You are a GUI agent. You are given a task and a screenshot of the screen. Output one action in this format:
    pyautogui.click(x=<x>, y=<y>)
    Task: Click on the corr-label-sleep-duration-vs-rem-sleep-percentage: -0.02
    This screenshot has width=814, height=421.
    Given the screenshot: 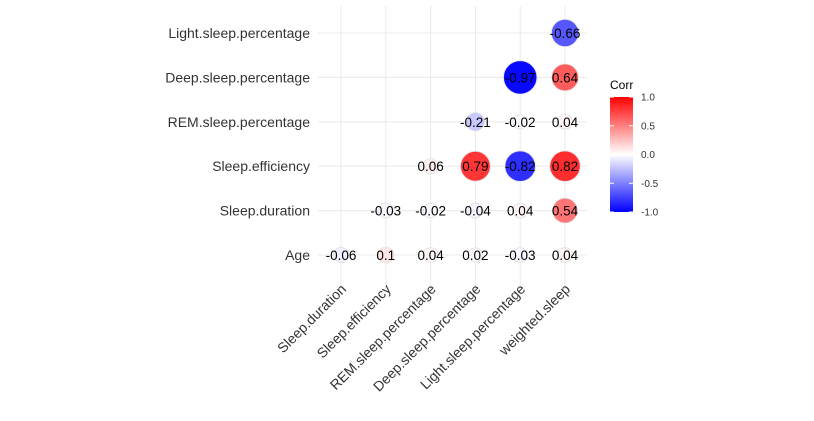 What is the action you would take?
    pyautogui.click(x=430, y=211)
    